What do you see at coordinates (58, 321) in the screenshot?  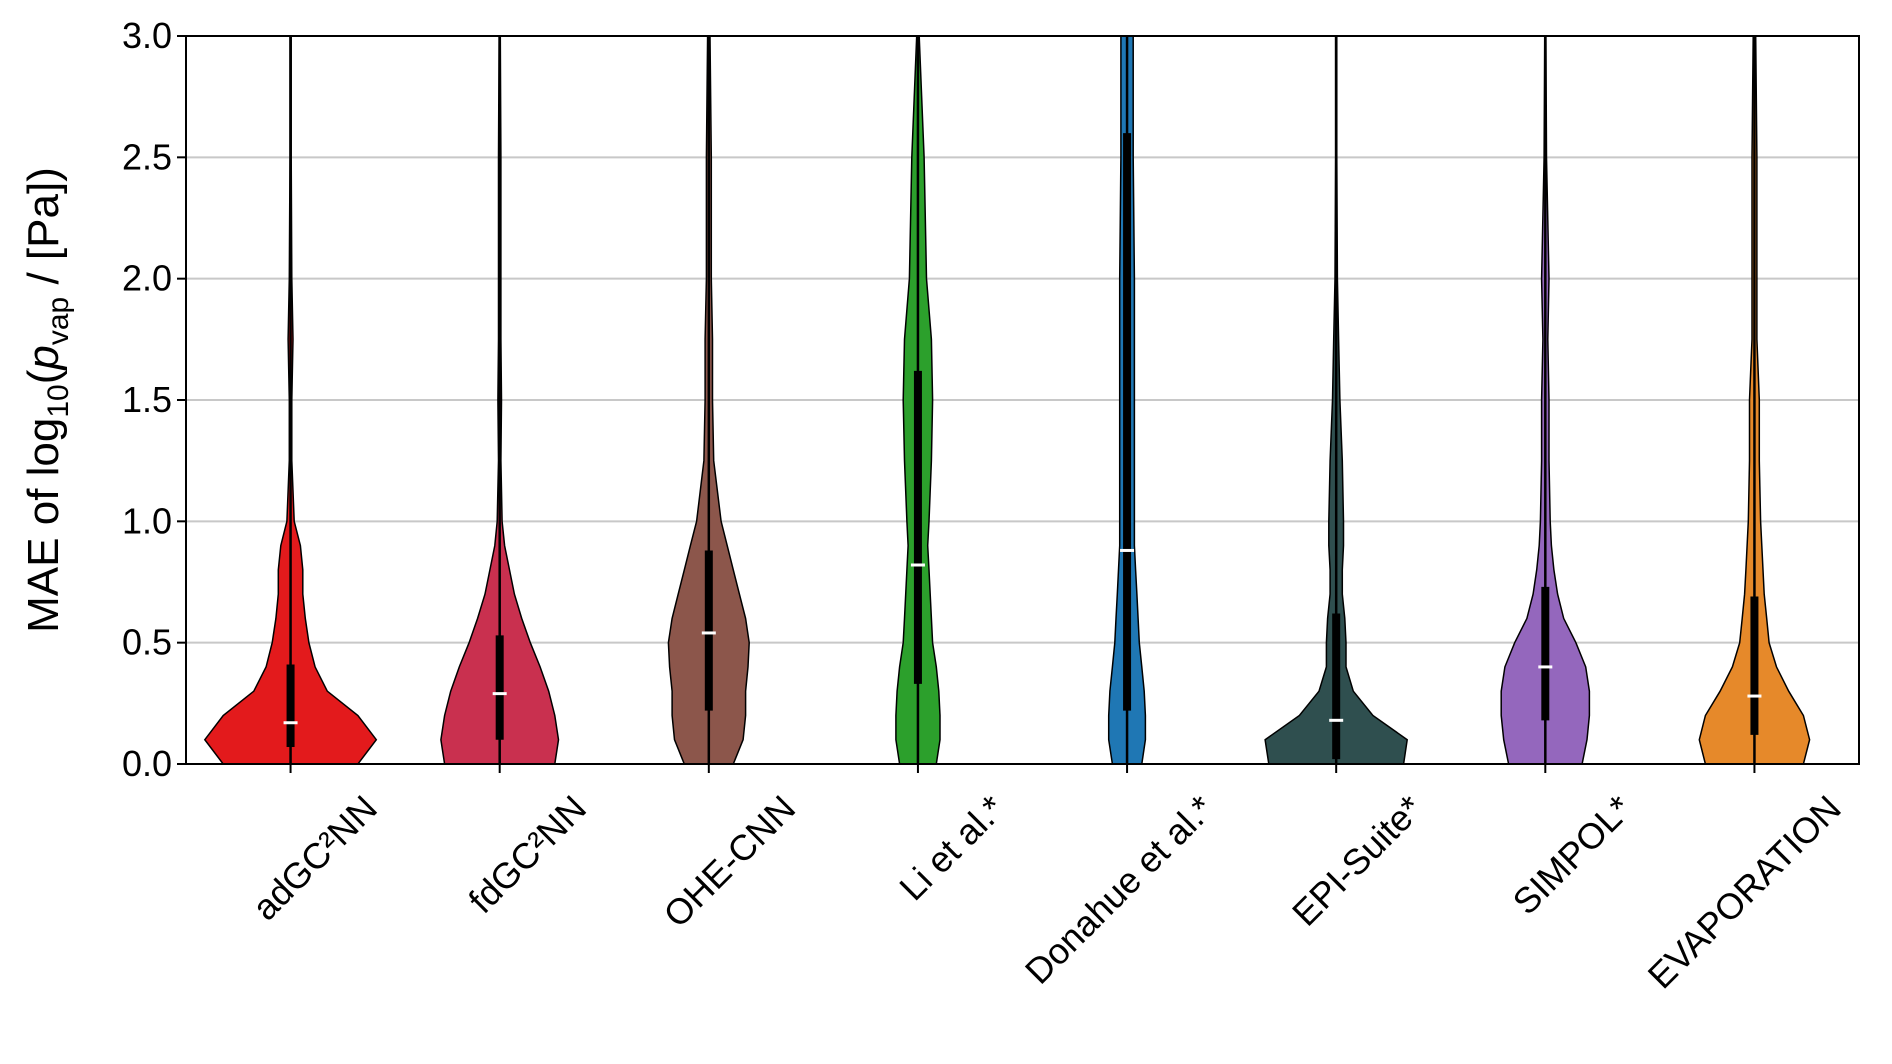 I see `y-label-part: vap` at bounding box center [58, 321].